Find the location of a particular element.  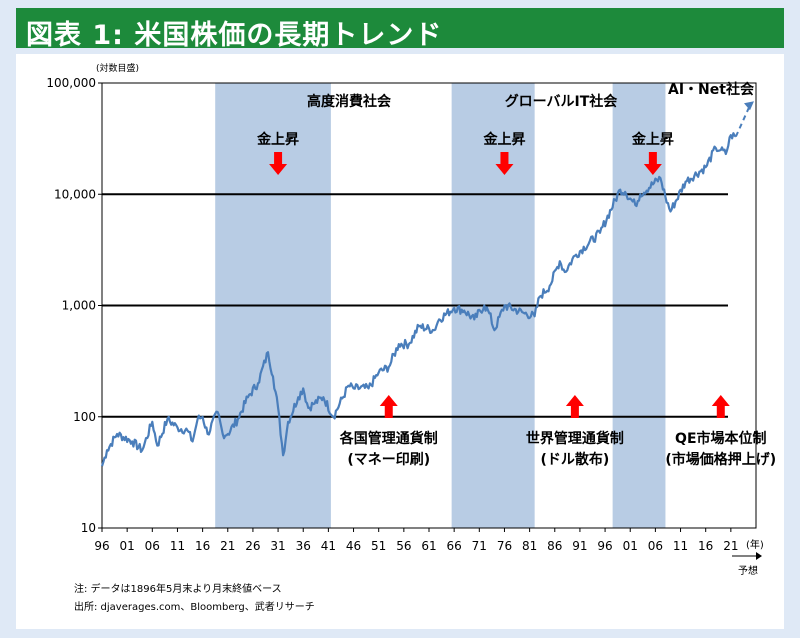

y-axis-label: (対数目盛) is located at coordinates (117, 68).